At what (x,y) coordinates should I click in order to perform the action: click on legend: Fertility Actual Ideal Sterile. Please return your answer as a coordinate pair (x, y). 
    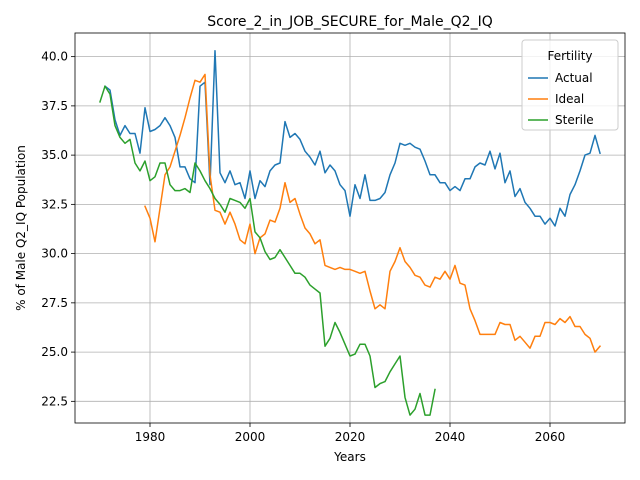
    Looking at the image, I should click on (570, 85).